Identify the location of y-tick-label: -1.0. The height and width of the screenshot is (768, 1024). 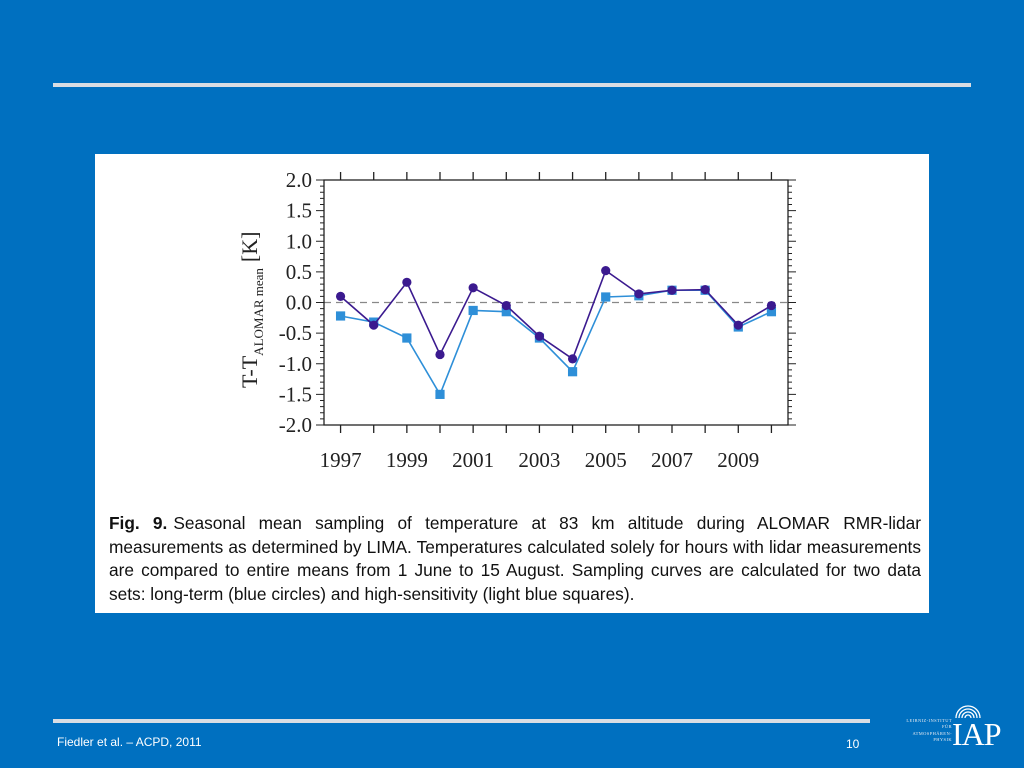
(295, 364).